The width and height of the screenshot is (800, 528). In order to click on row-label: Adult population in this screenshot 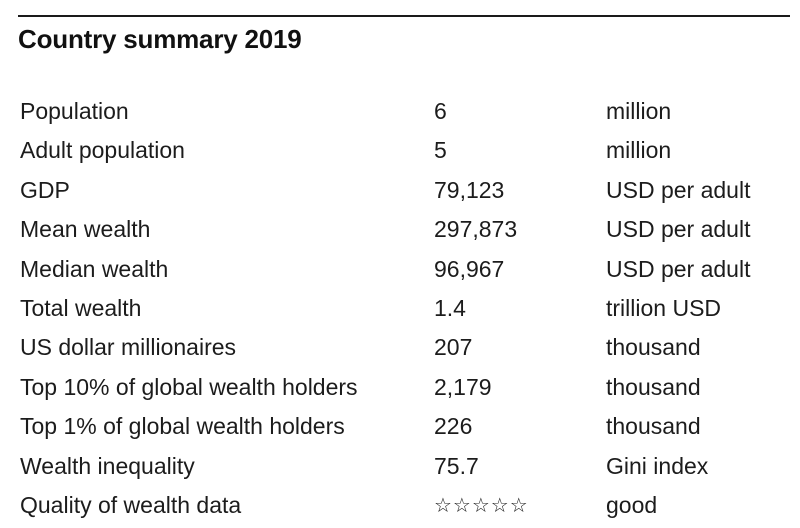, I will do `click(102, 150)`.